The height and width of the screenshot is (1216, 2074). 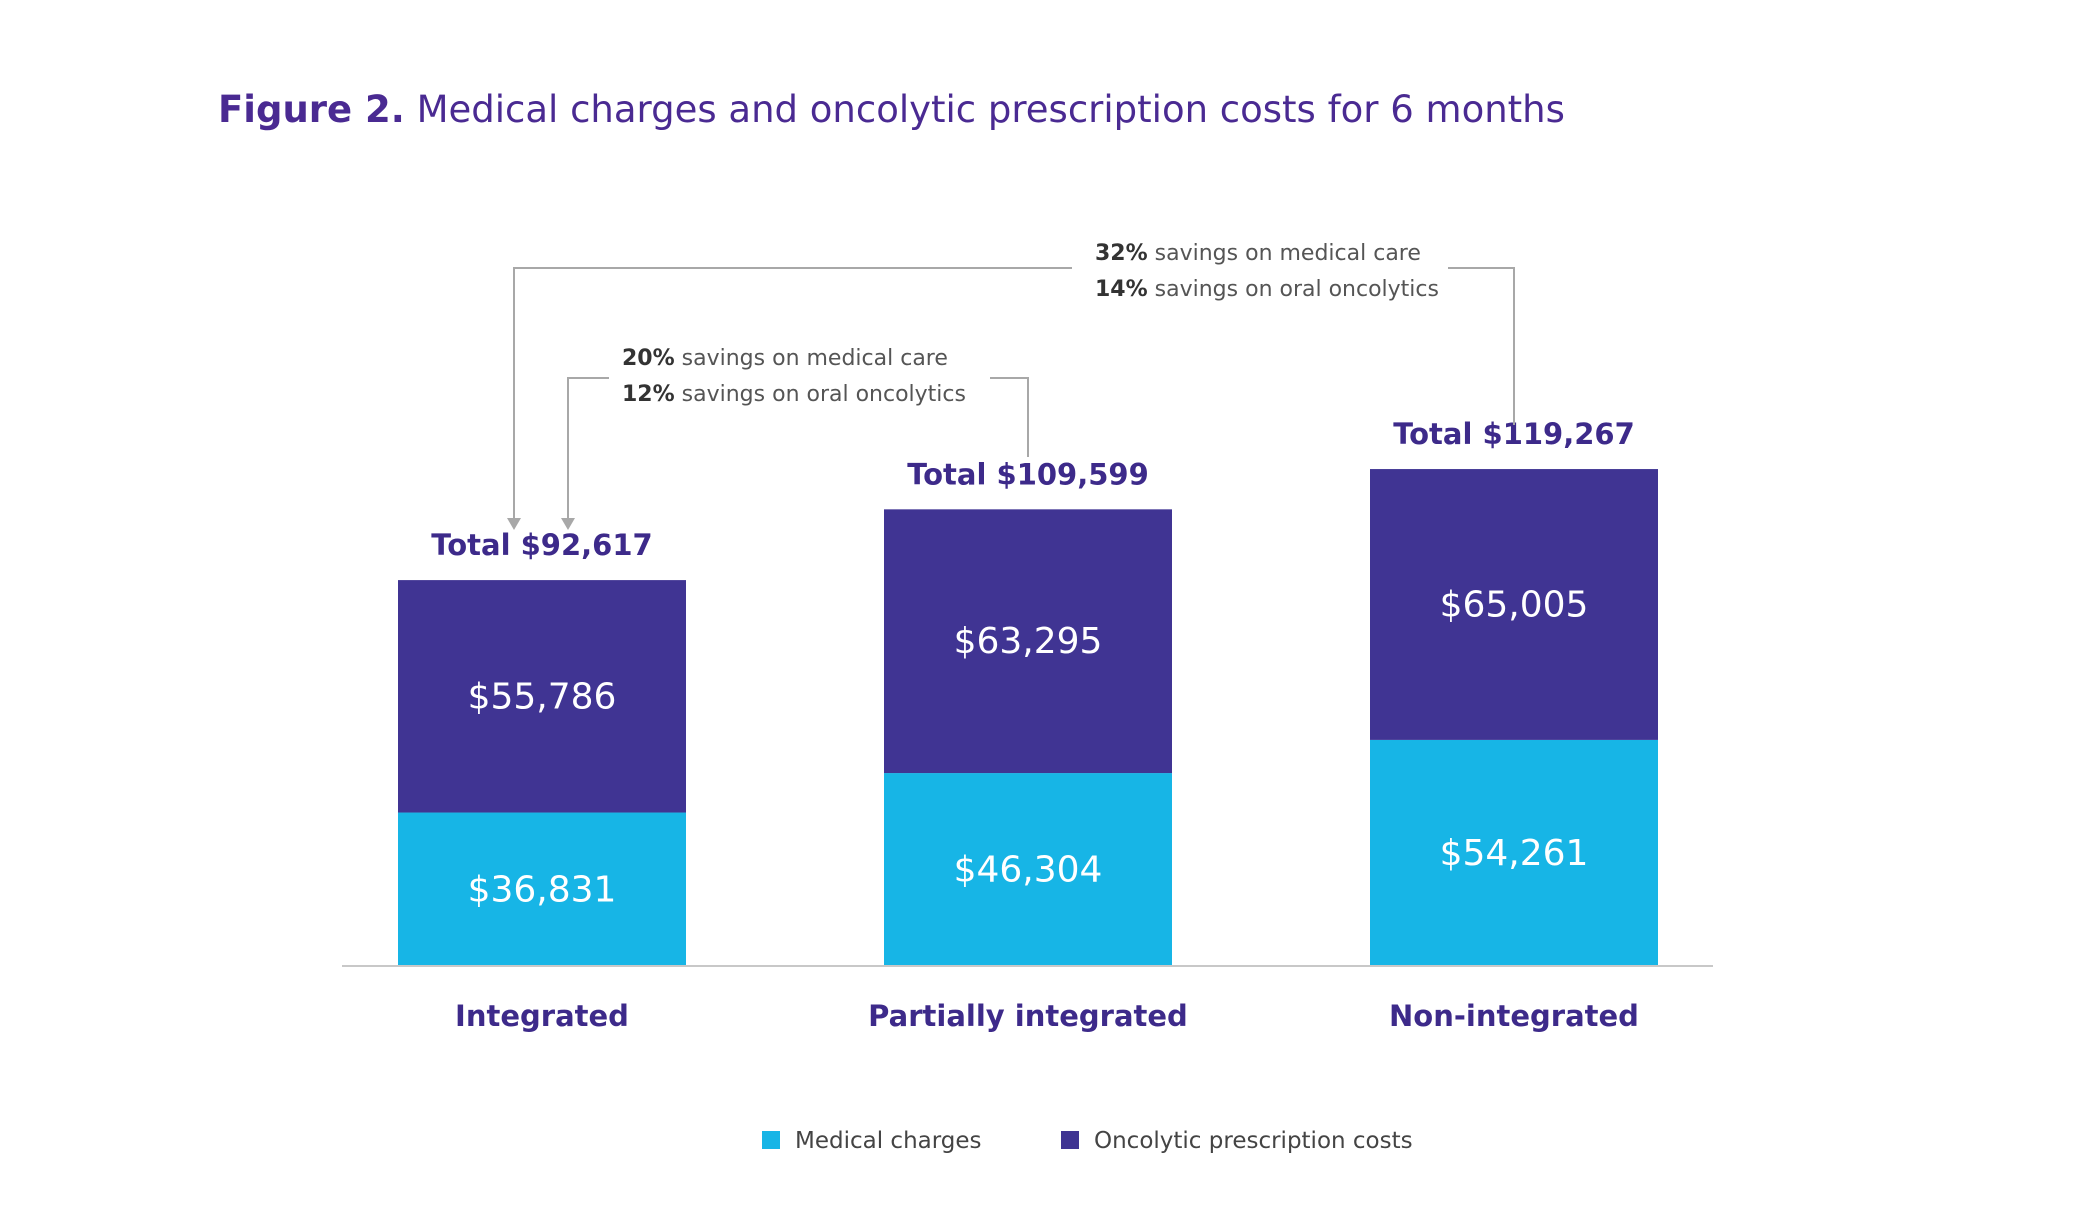 I want to click on bracket-1-right, so click(x=1009, y=417).